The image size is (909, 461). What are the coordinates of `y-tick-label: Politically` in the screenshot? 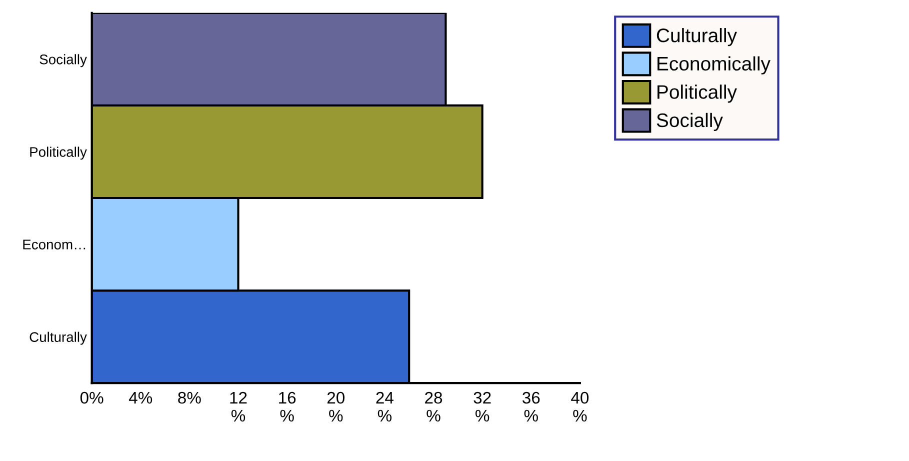 It's located at (58, 153).